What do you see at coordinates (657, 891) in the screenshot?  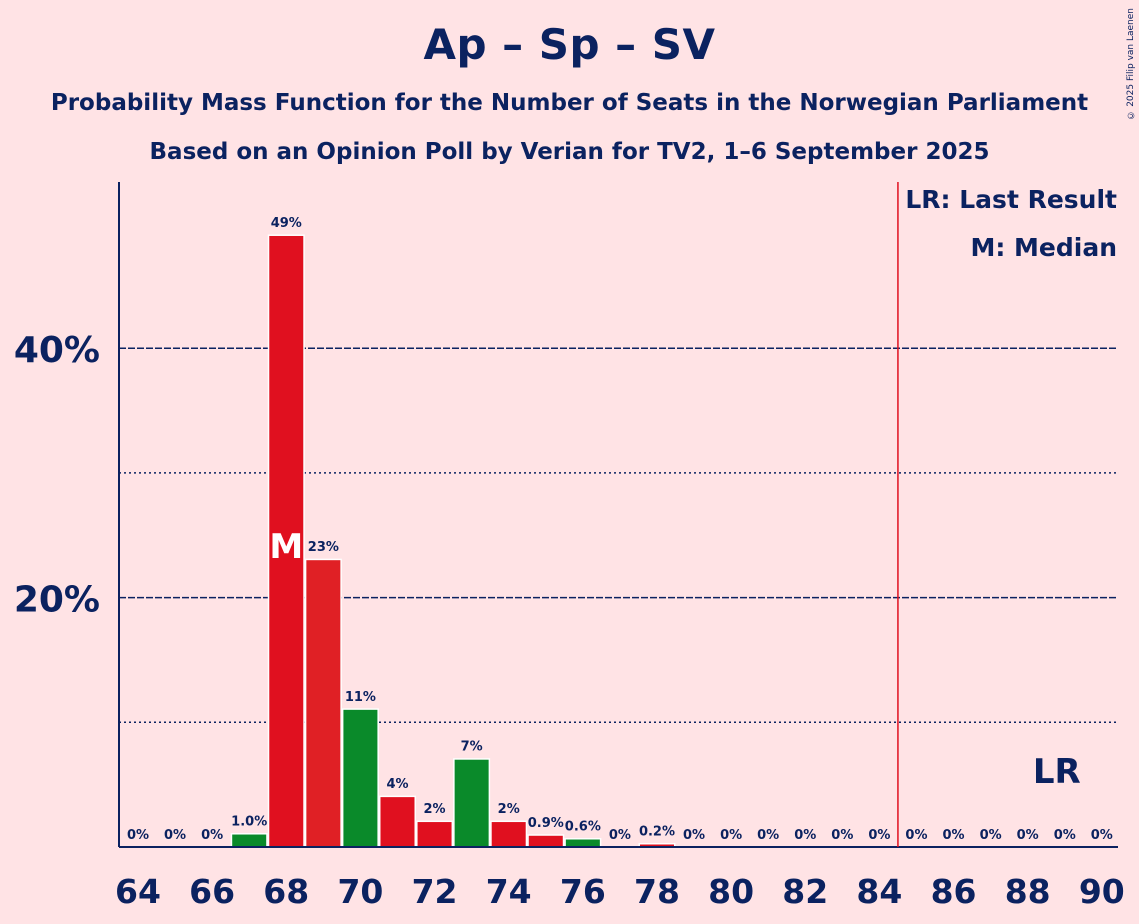 I see `x-tick-label: 78` at bounding box center [657, 891].